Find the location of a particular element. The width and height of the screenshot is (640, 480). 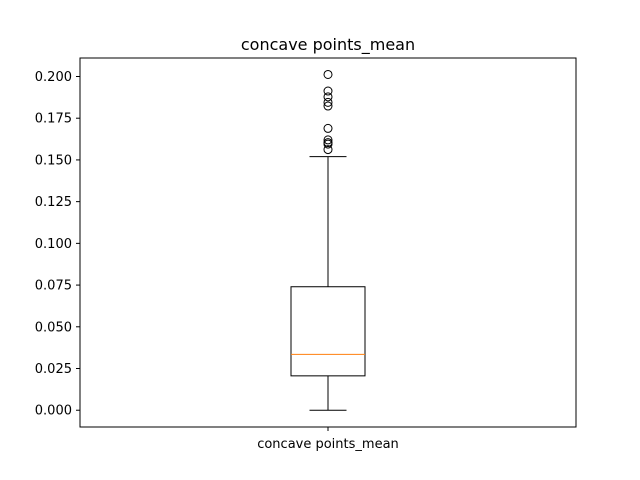

iqr-box is located at coordinates (328, 331).